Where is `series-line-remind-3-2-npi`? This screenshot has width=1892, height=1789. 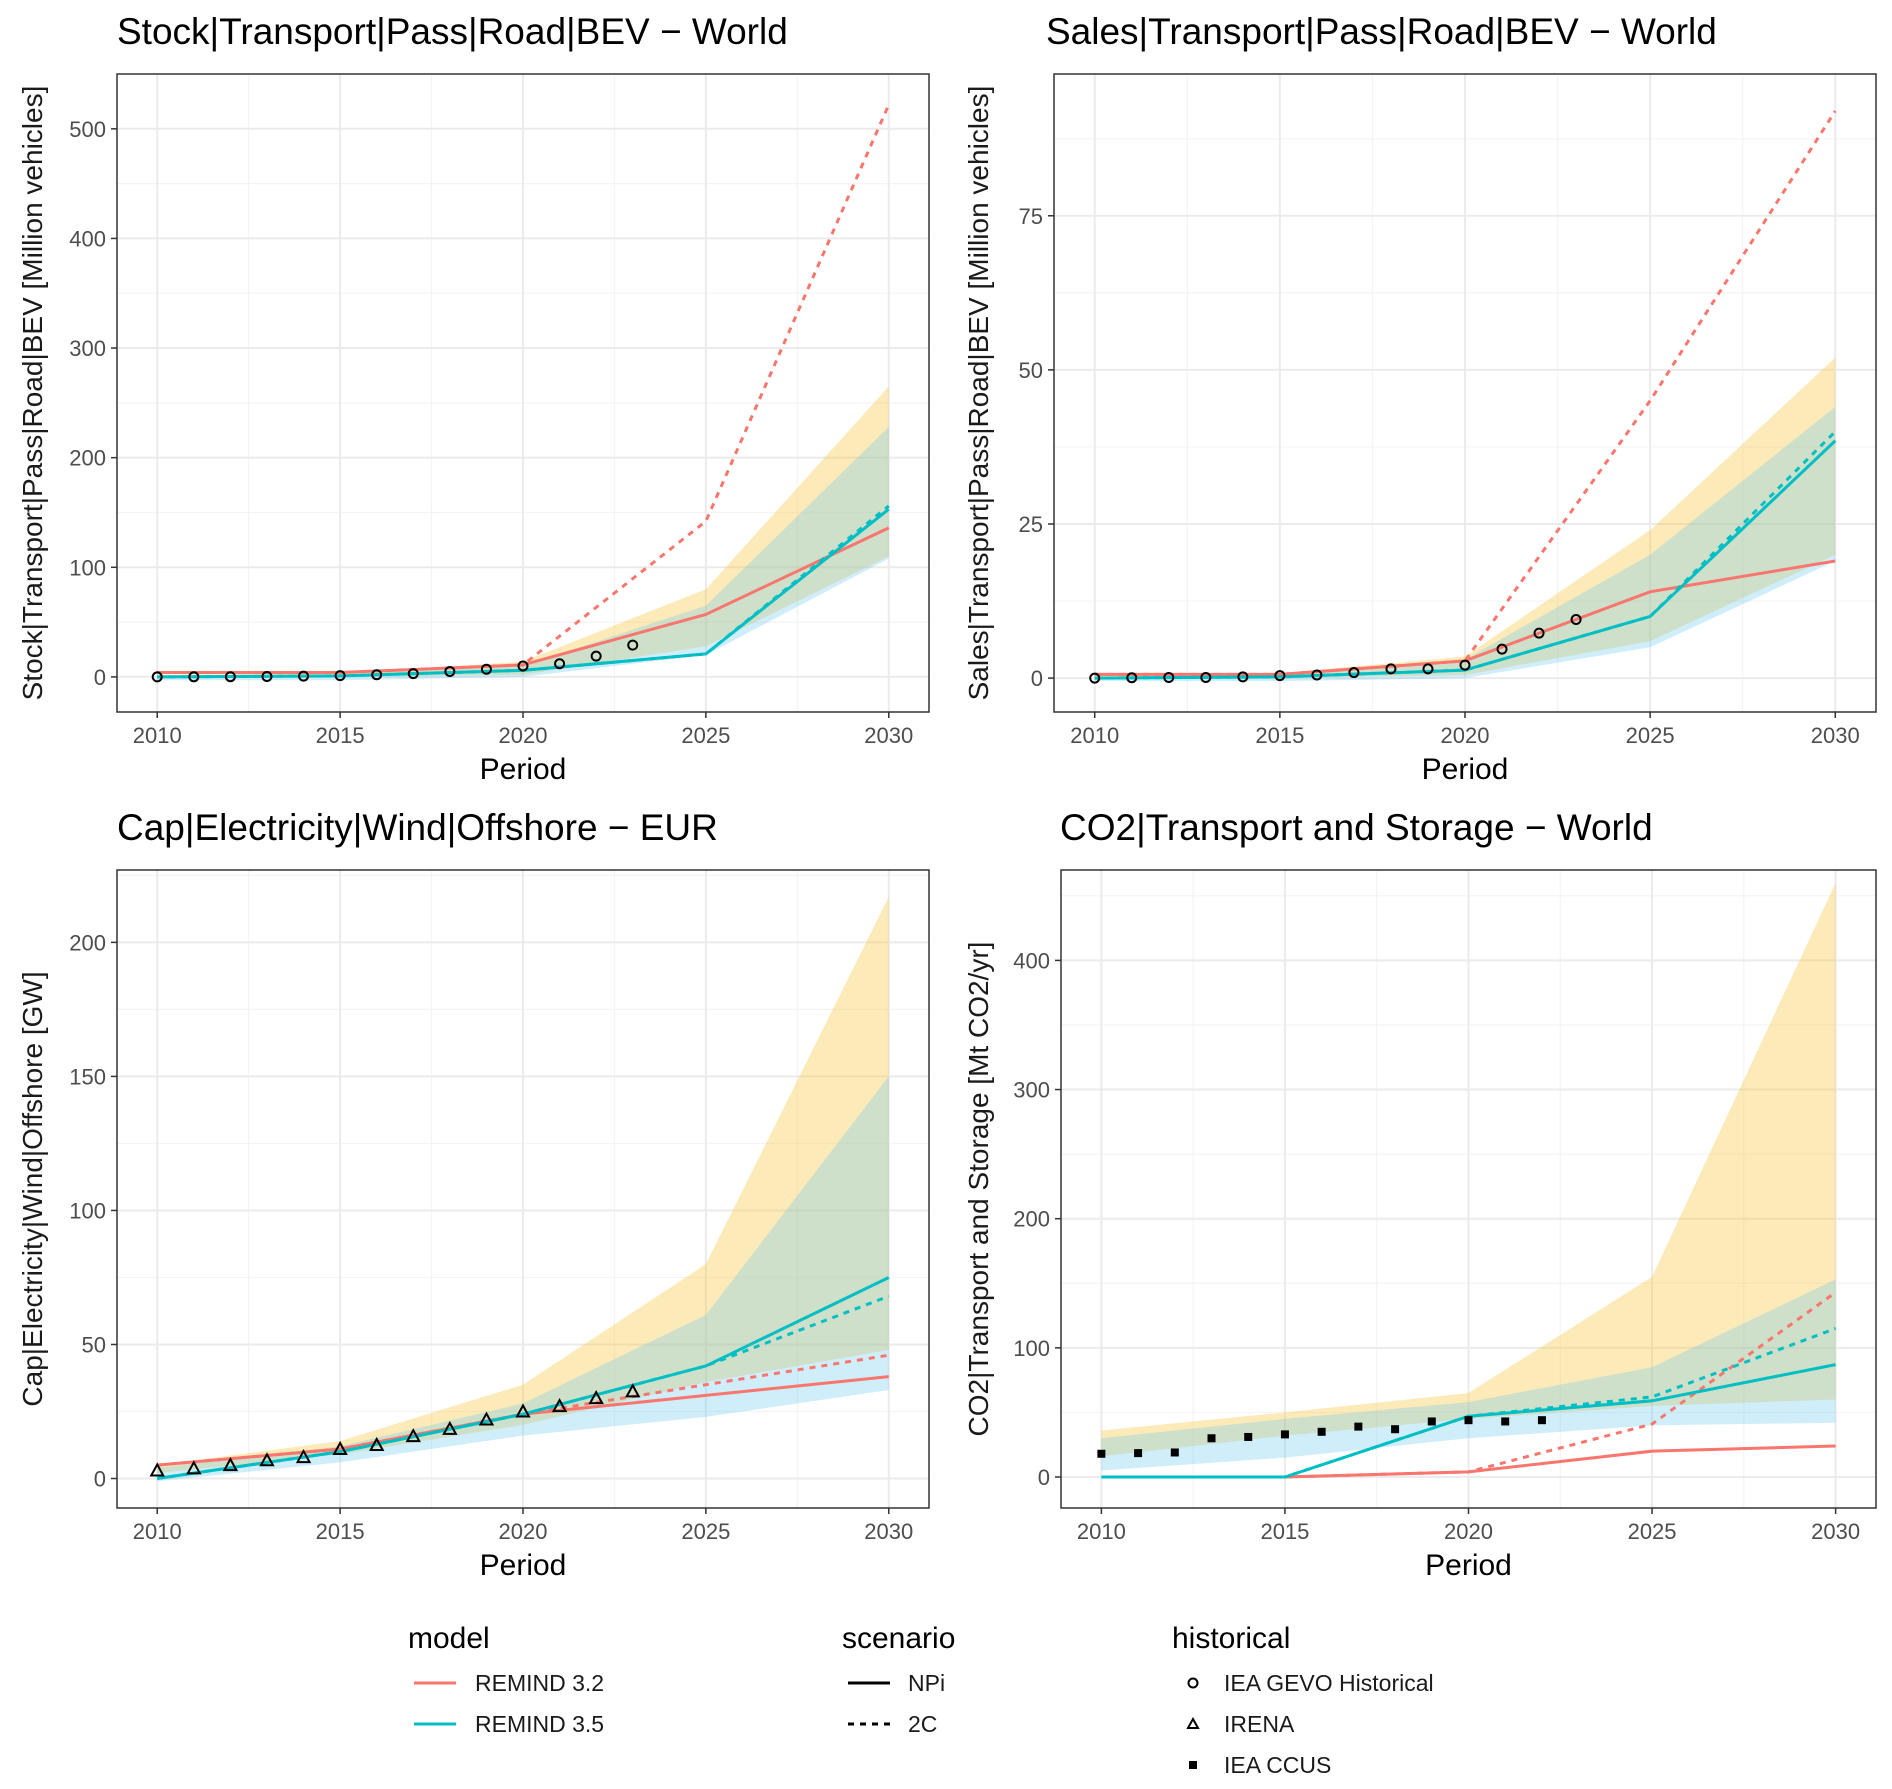
series-line-remind-3-2-npi is located at coordinates (1560, 1461).